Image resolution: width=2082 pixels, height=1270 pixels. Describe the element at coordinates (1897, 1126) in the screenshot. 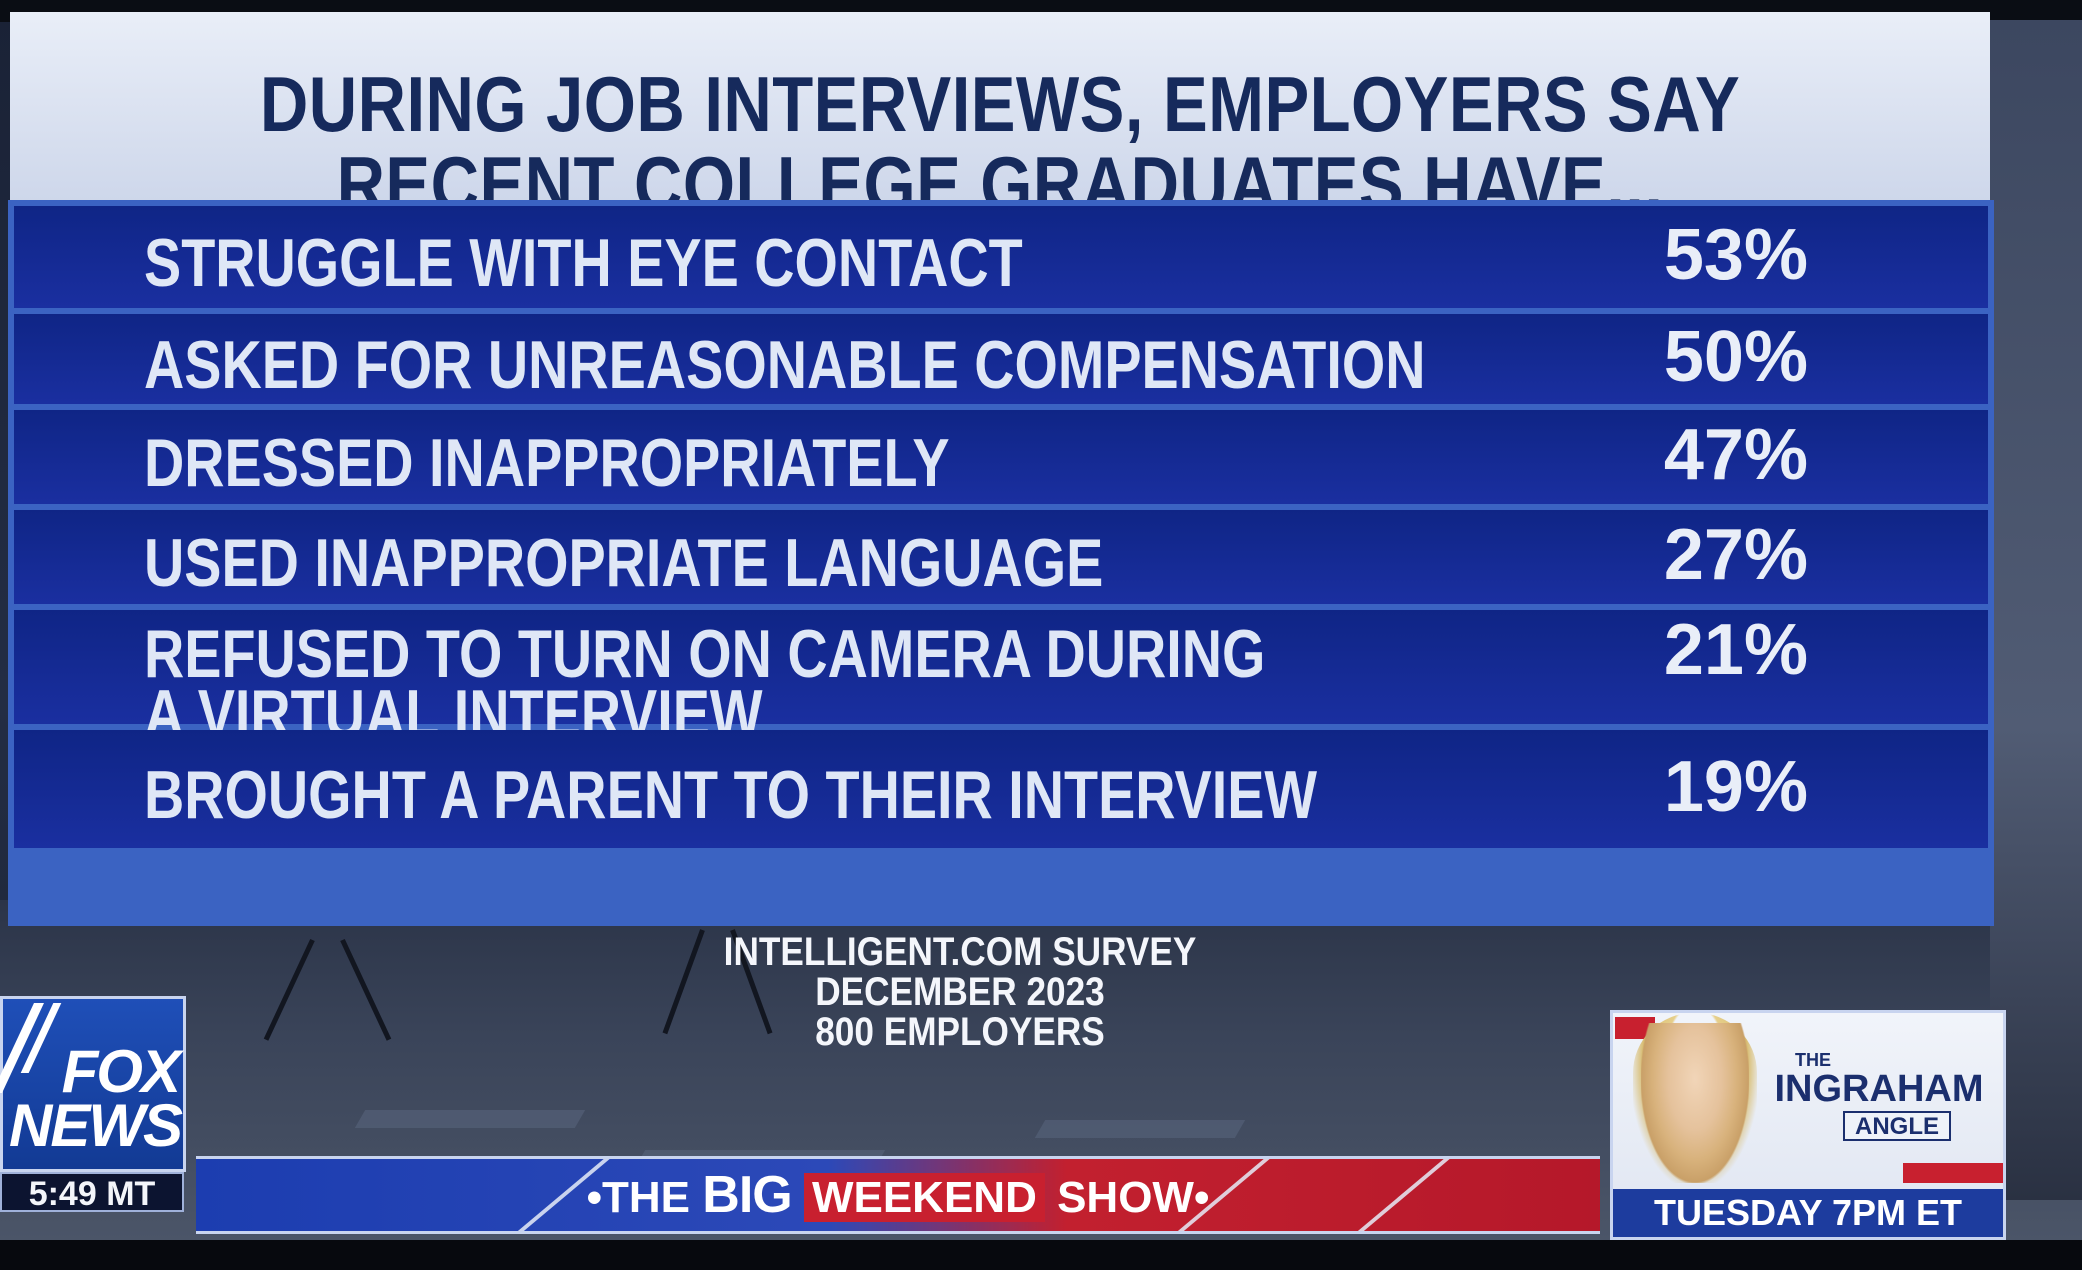

I see `promo-angle: ANGLE` at that location.